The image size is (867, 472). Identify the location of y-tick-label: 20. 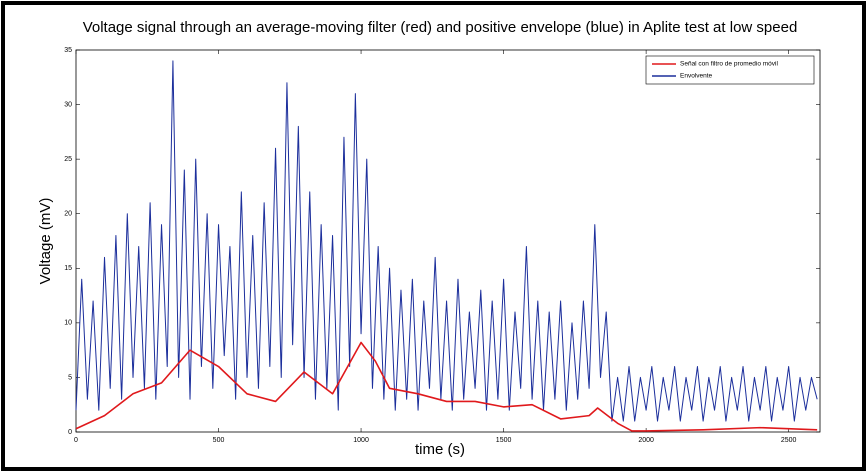
(68, 214).